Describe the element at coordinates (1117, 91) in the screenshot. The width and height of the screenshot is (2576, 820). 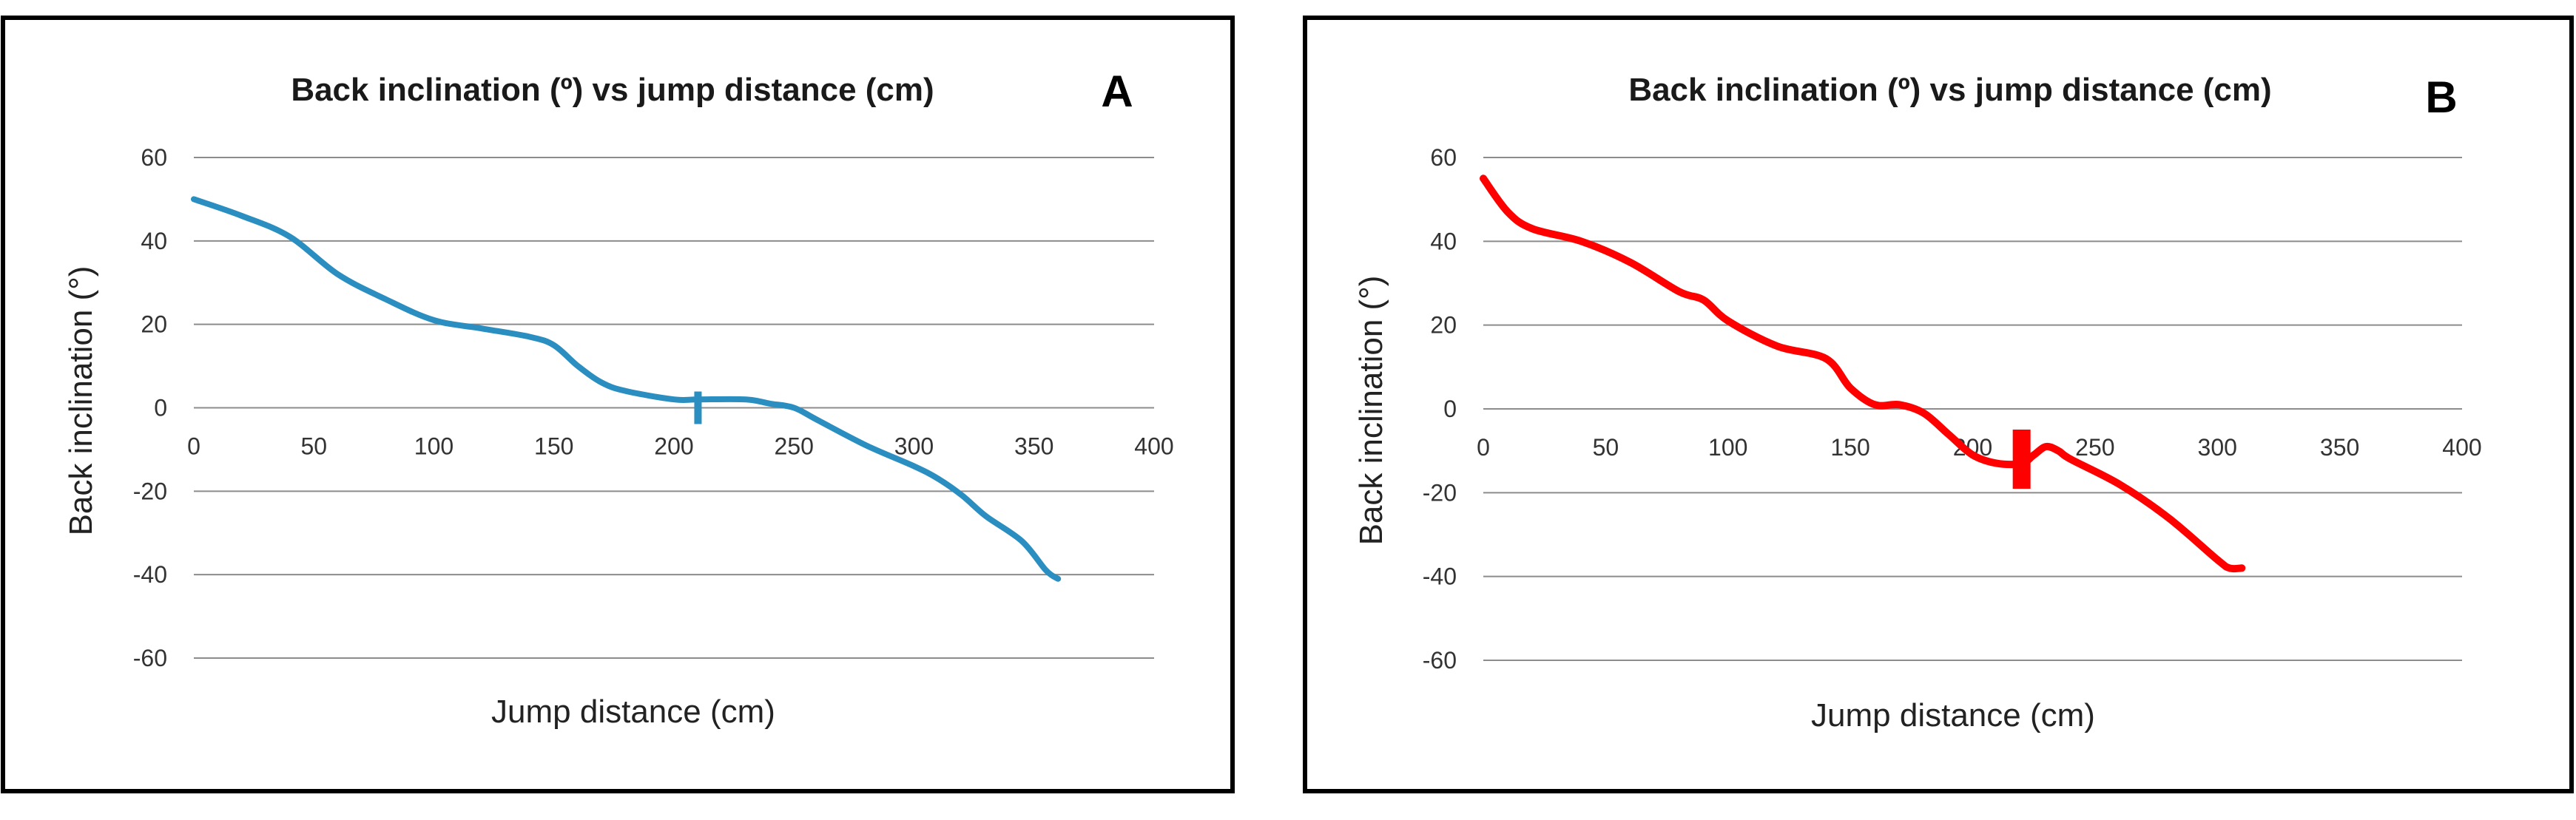
I see `panel-label: A` at that location.